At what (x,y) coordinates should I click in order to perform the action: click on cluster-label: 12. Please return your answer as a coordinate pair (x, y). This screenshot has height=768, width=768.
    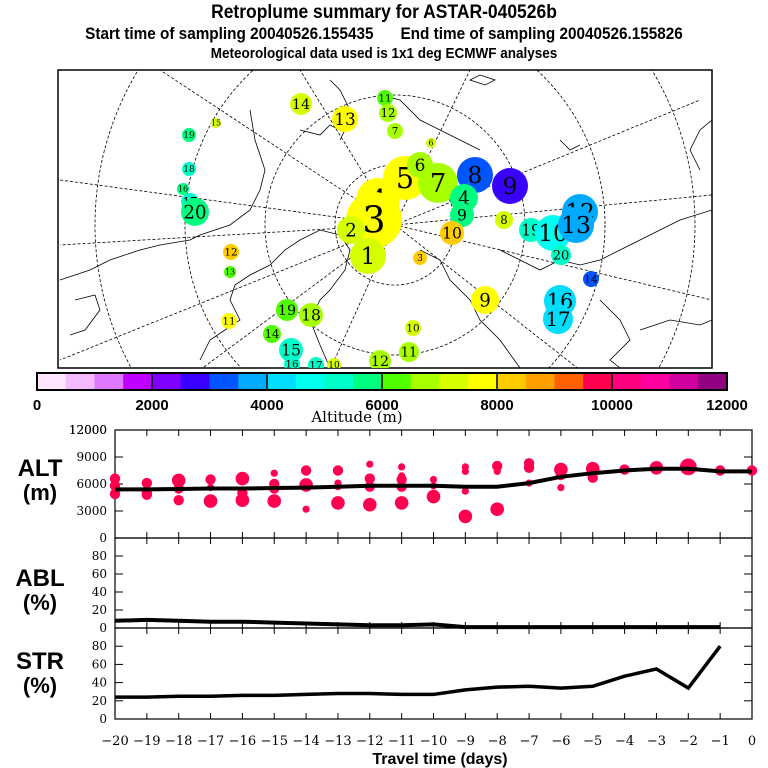
    Looking at the image, I should click on (388, 113).